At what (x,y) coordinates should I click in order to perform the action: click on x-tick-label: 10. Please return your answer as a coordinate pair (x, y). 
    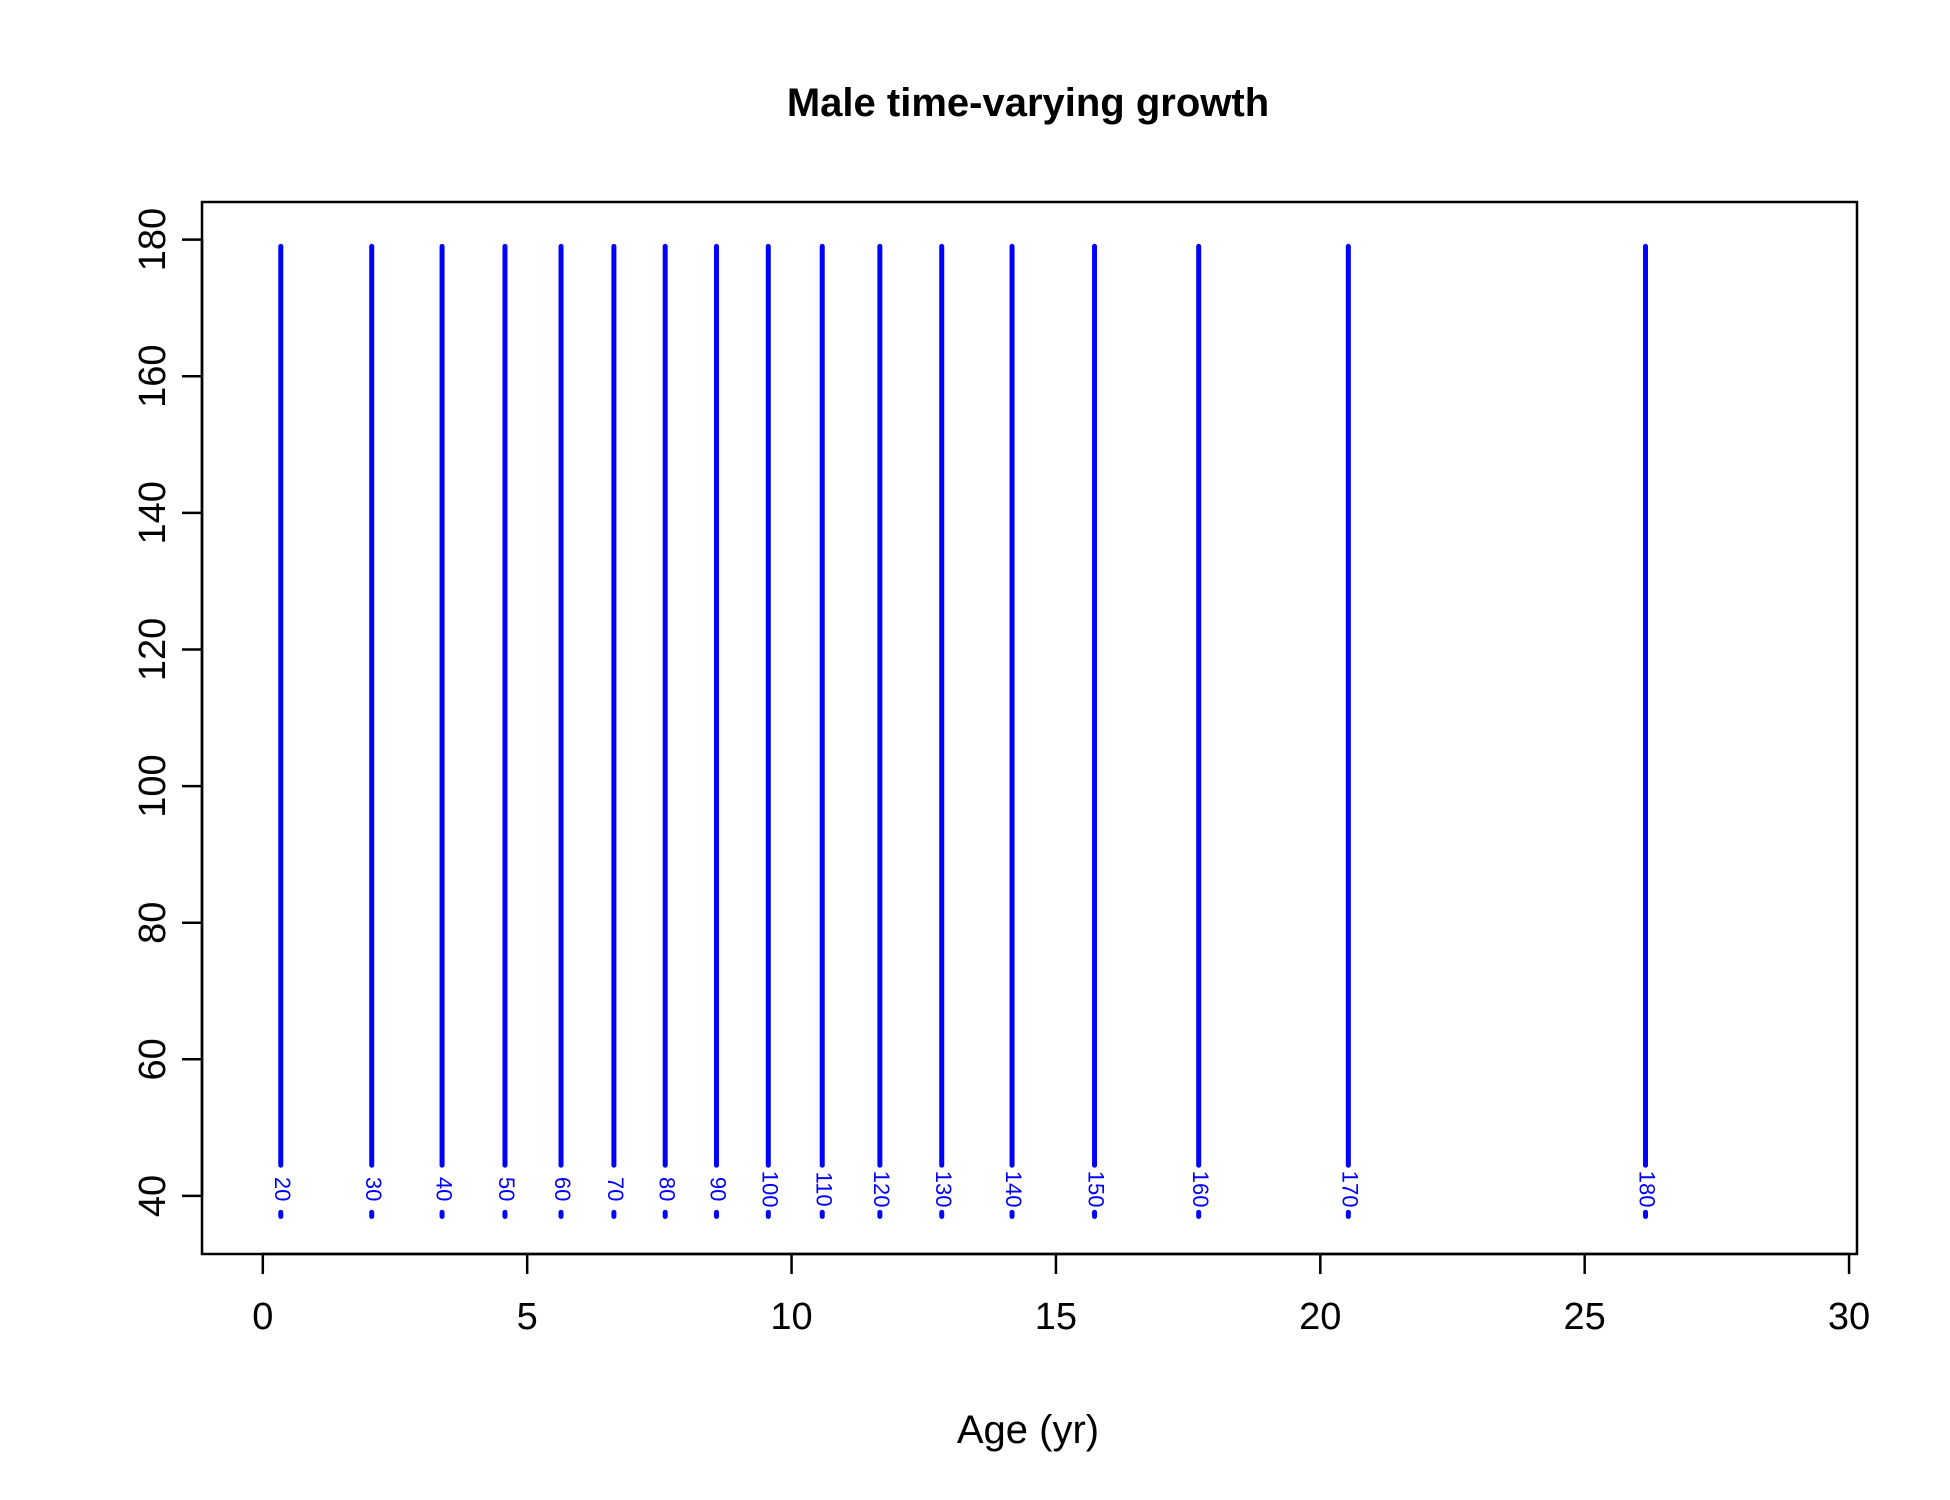
    Looking at the image, I should click on (791, 1317).